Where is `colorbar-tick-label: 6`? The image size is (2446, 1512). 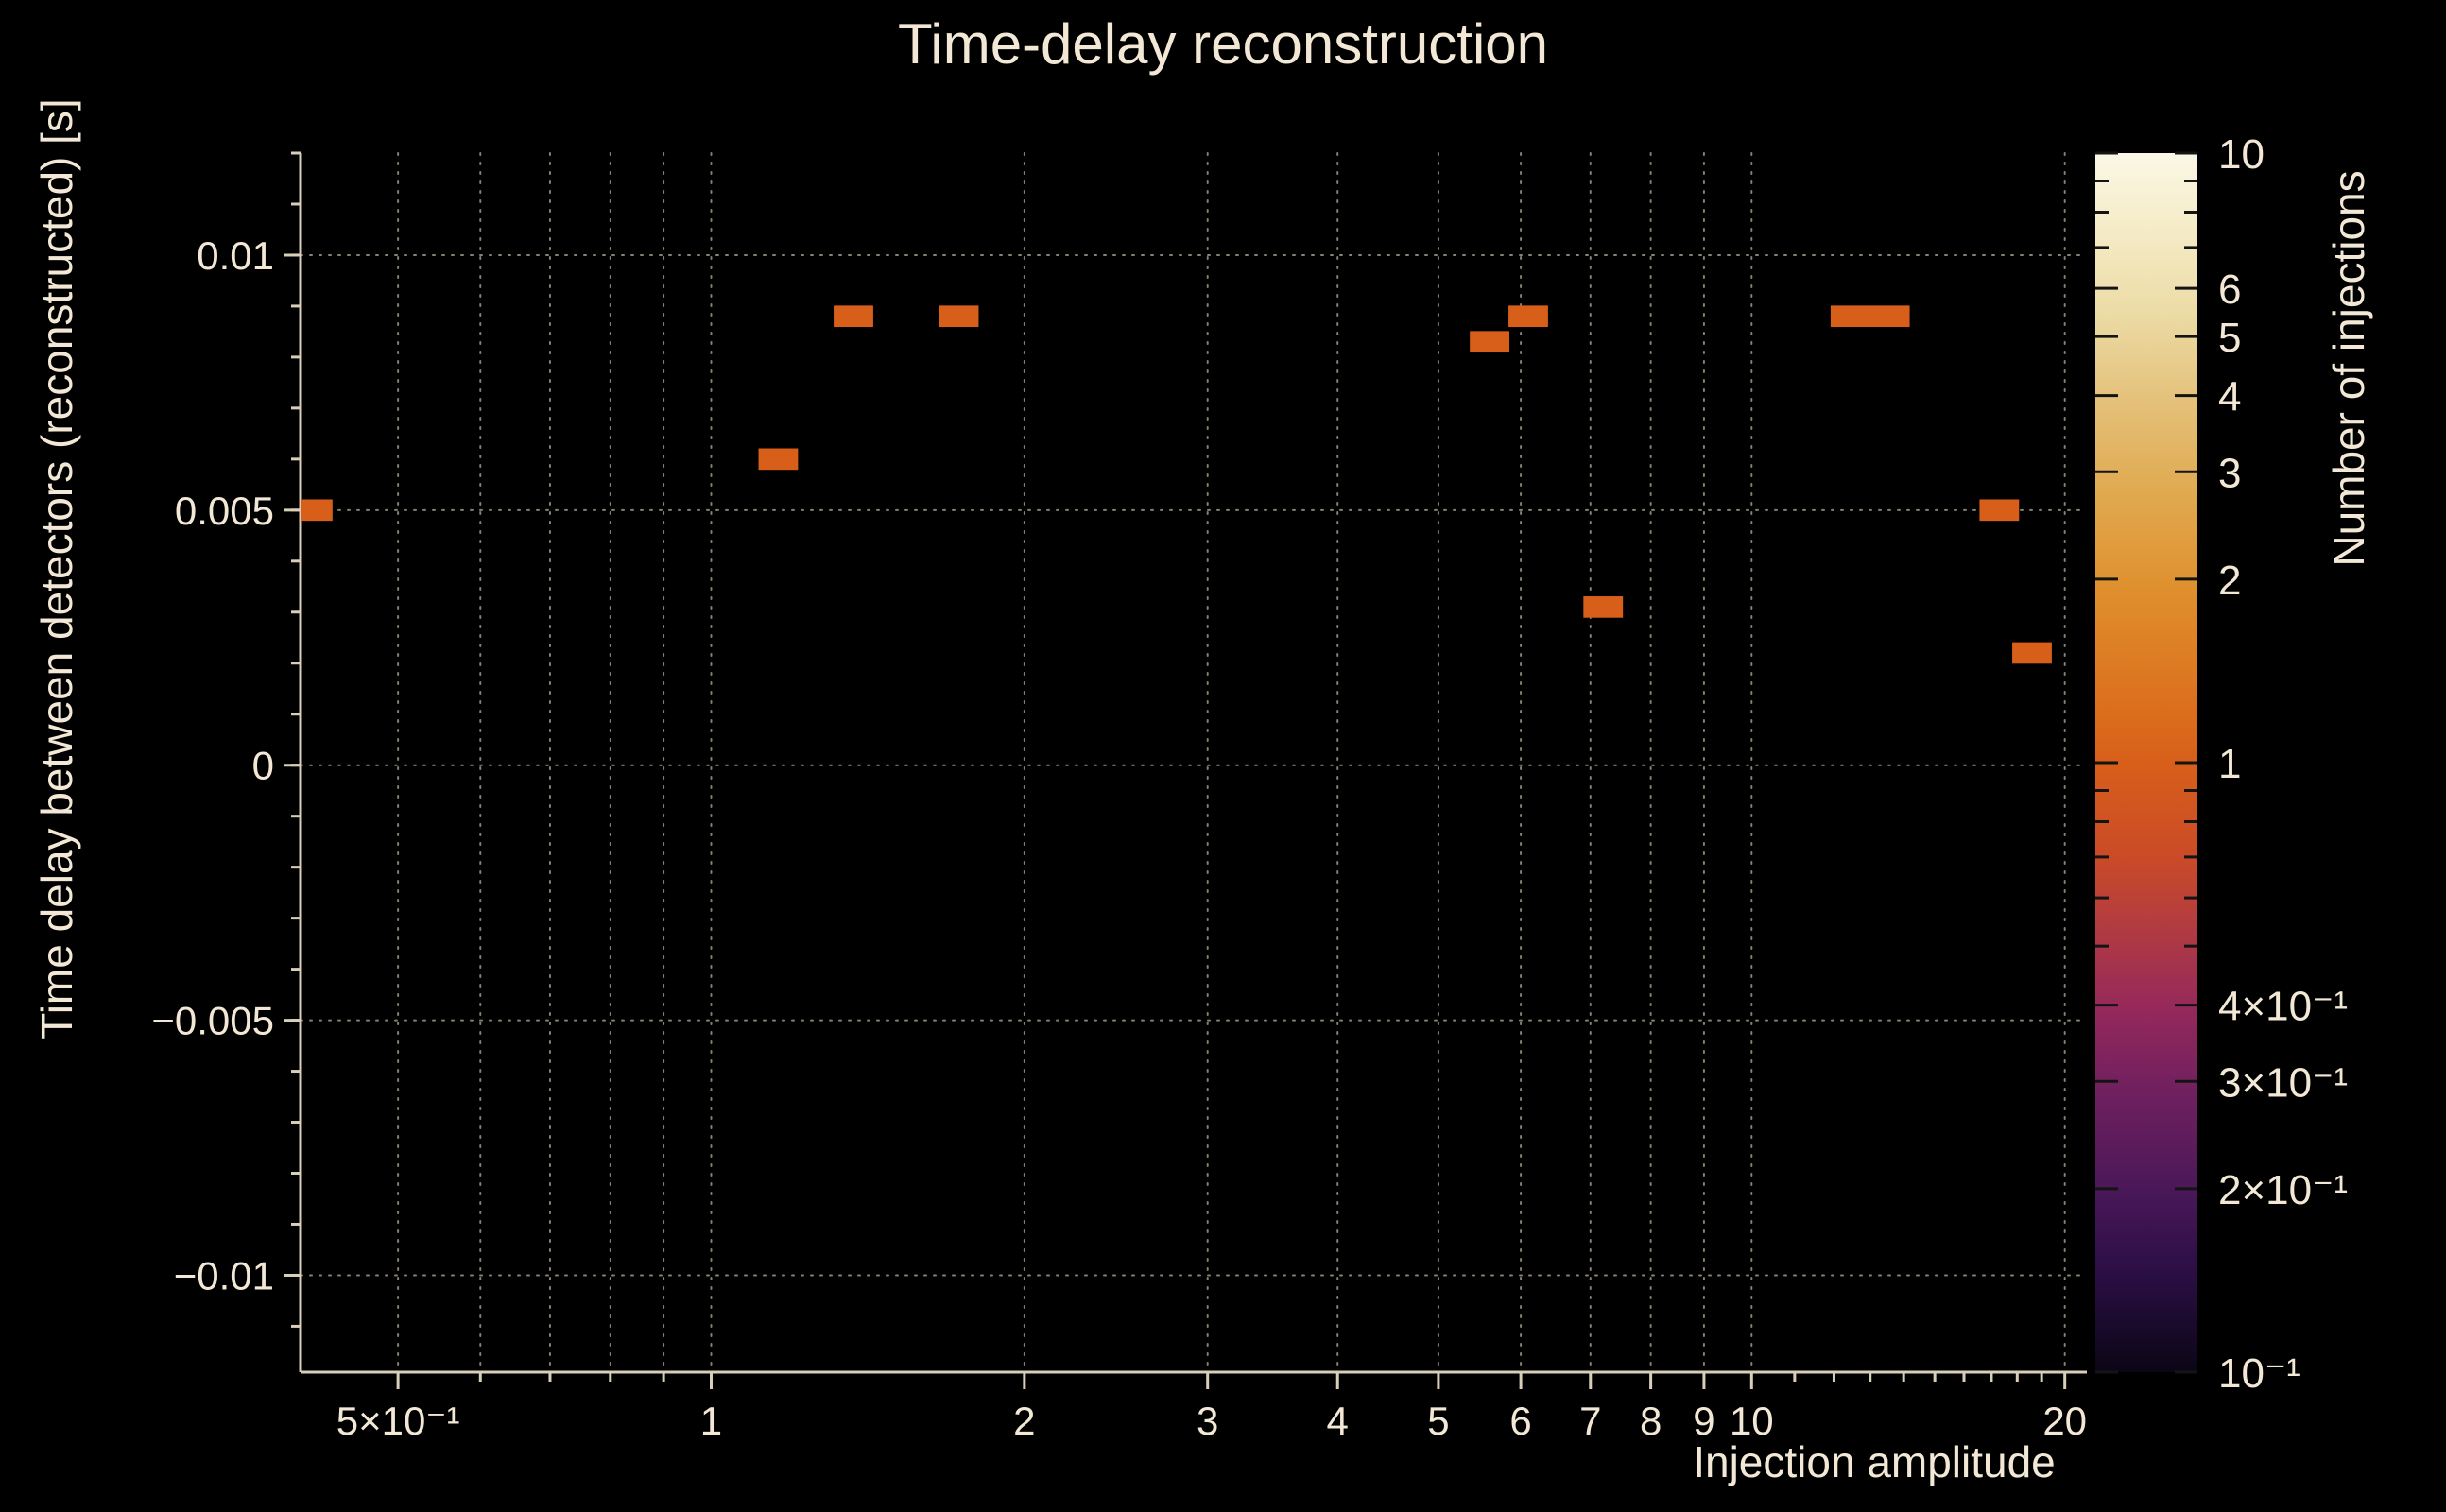 colorbar-tick-label: 6 is located at coordinates (2229, 289).